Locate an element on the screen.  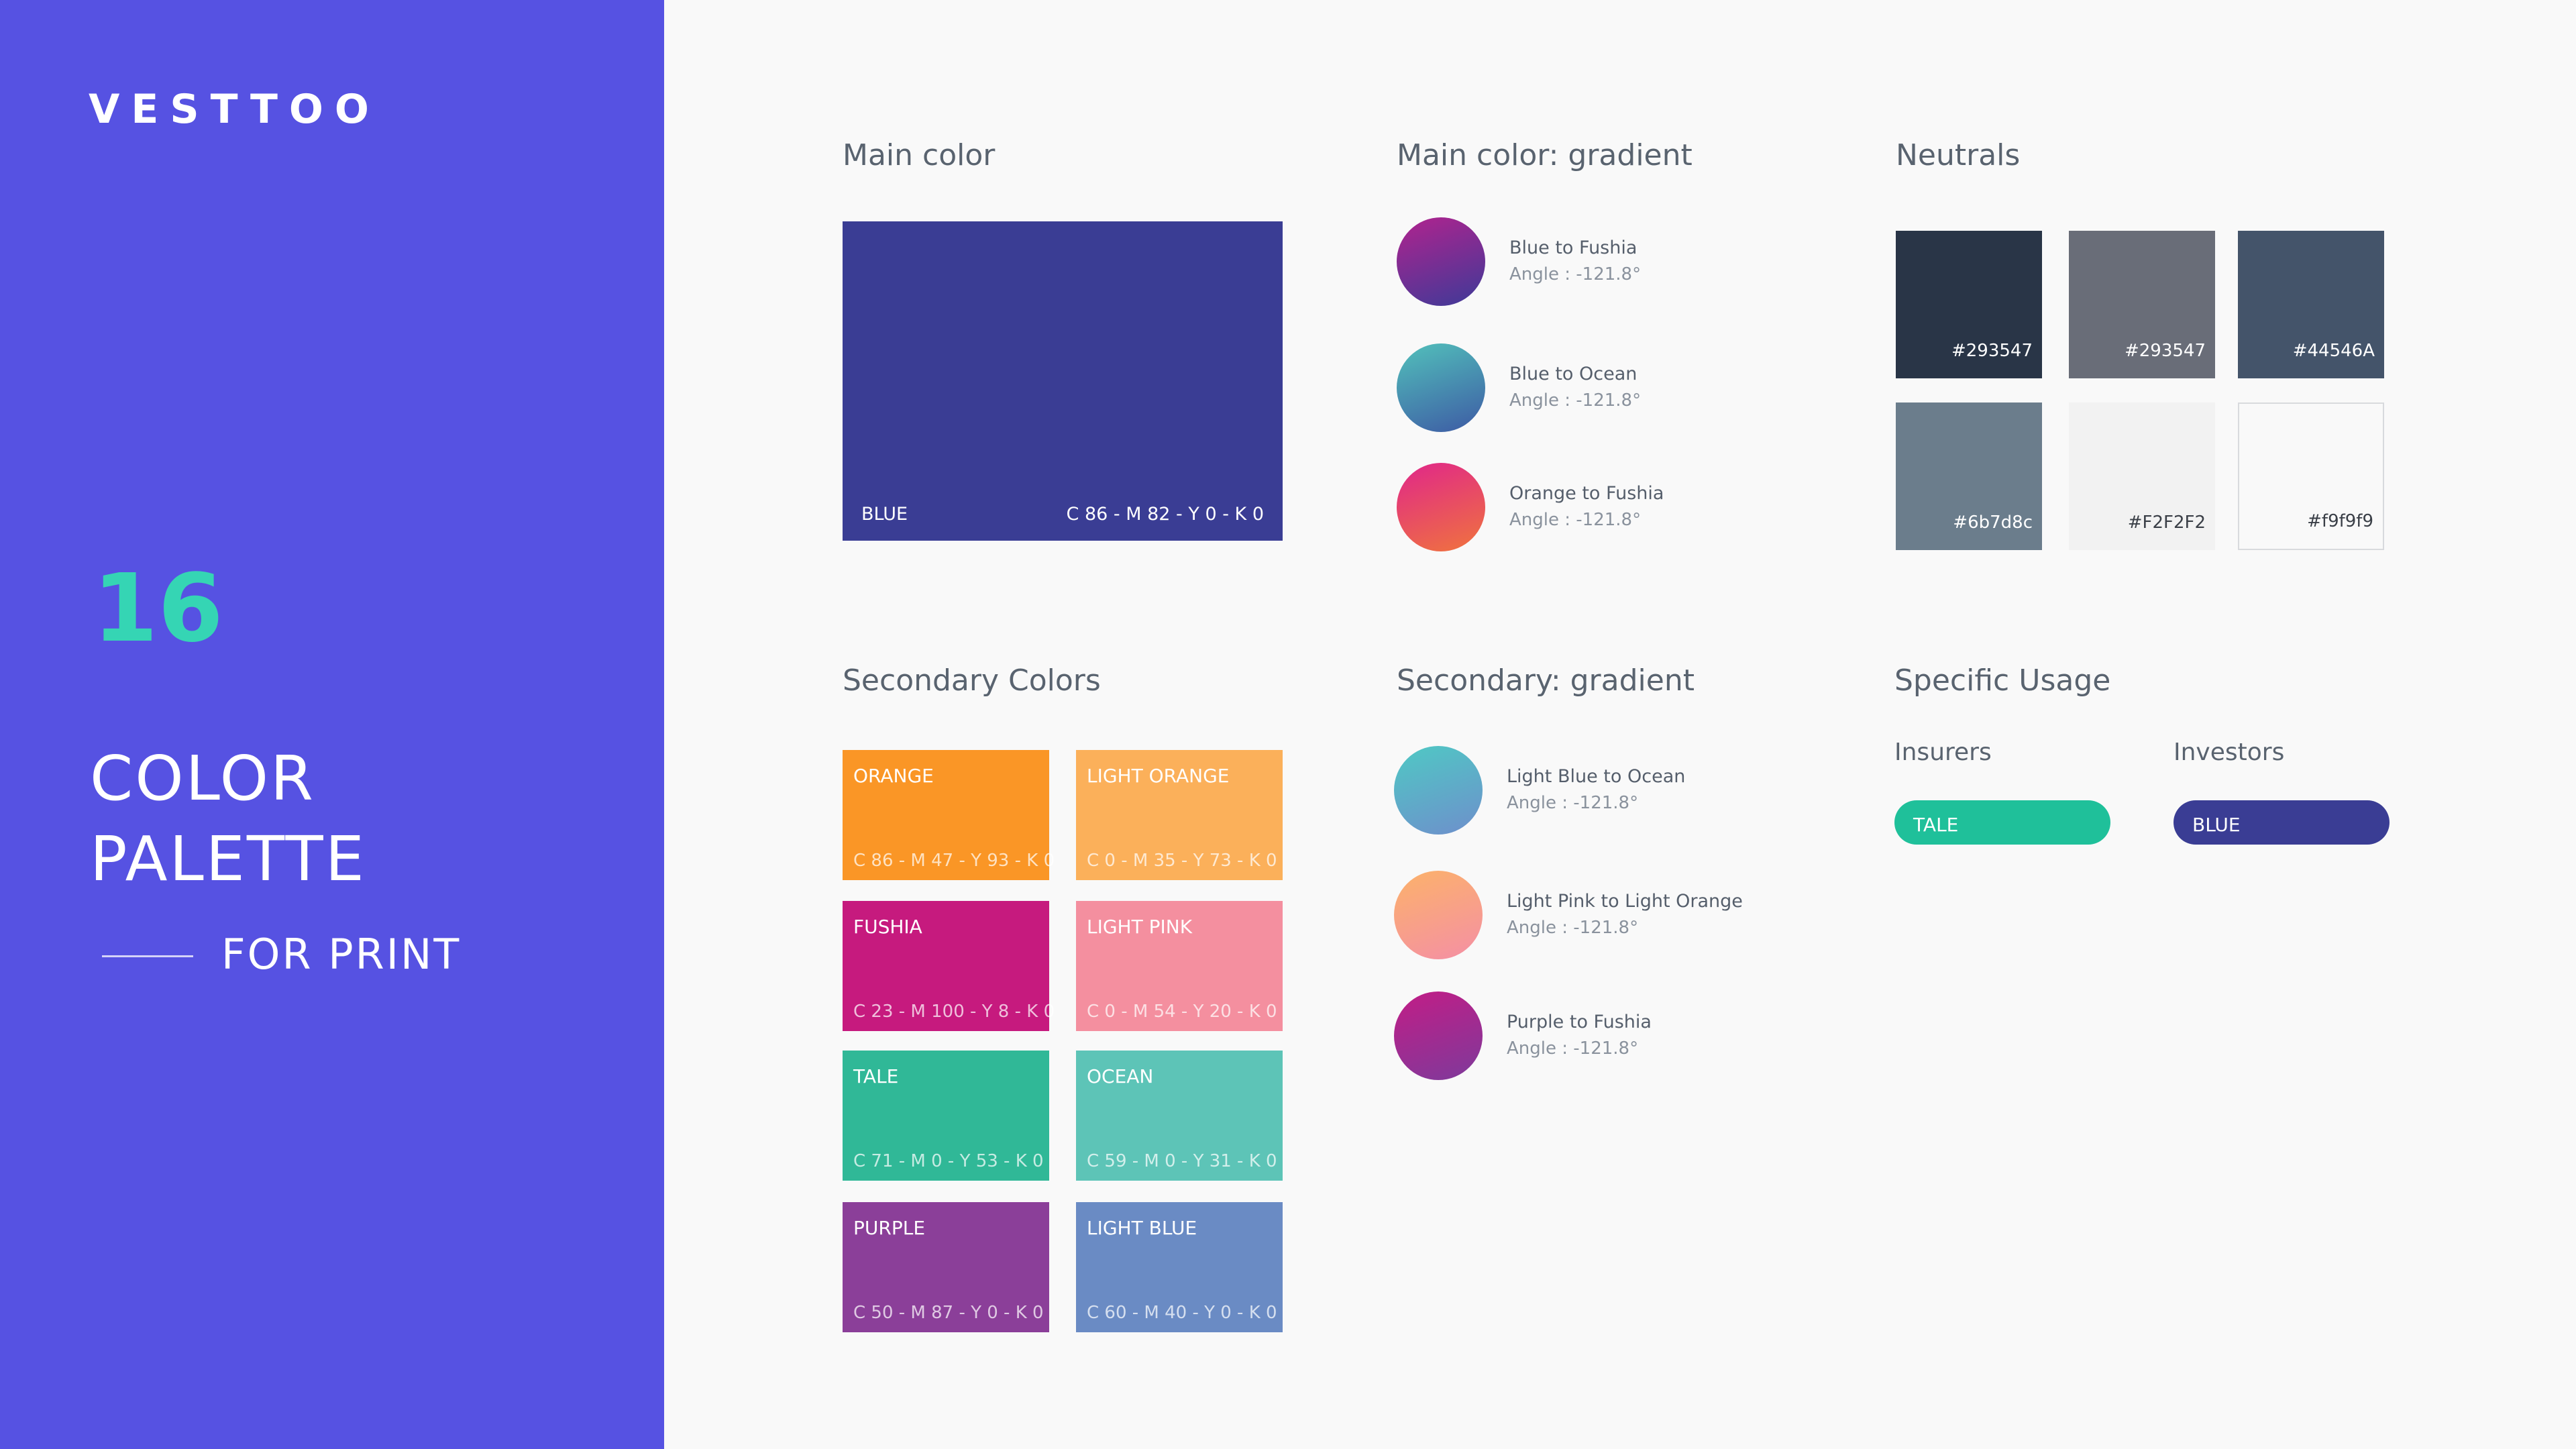
investors-label: Investors is located at coordinates (2229, 752).